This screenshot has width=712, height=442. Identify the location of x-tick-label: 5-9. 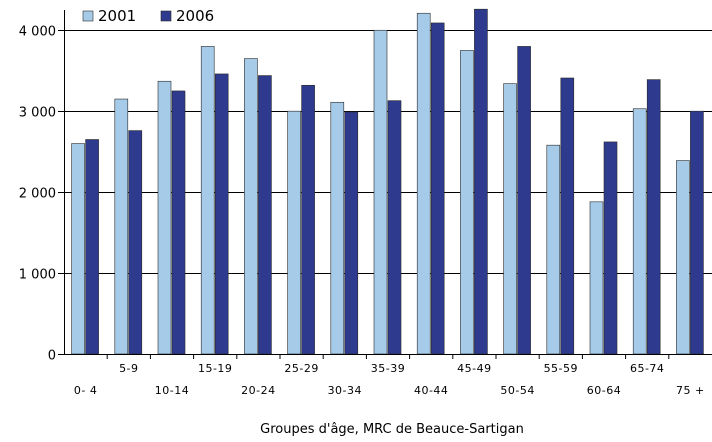
(128, 368).